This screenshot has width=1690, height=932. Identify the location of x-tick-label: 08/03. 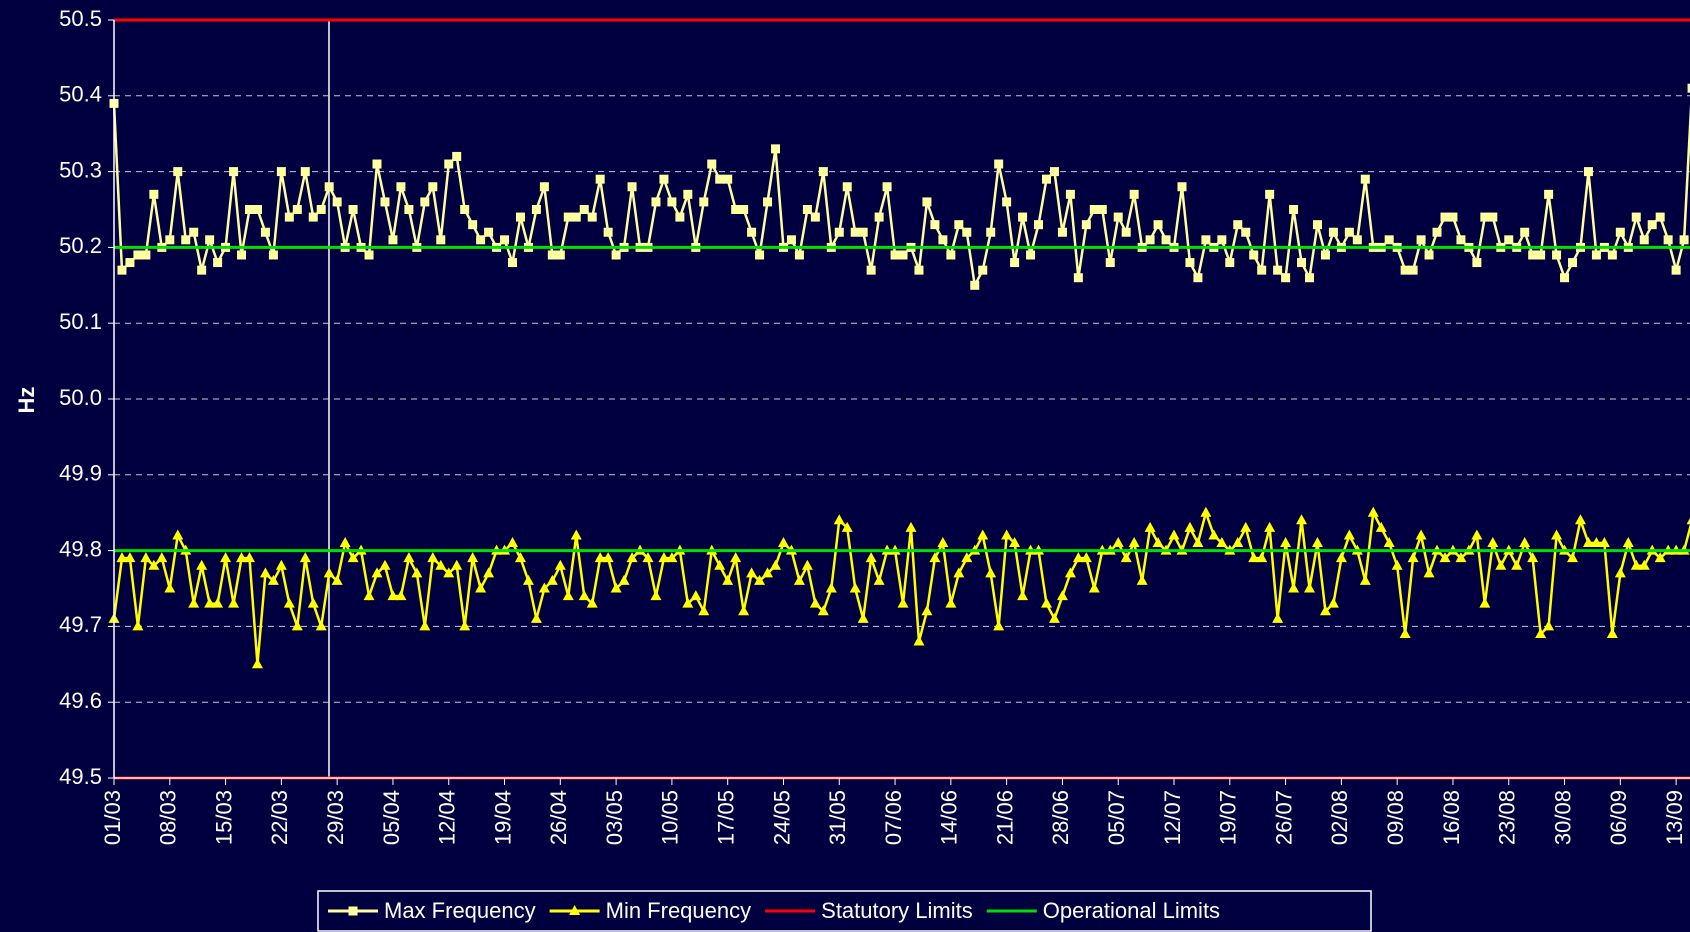
(168, 817).